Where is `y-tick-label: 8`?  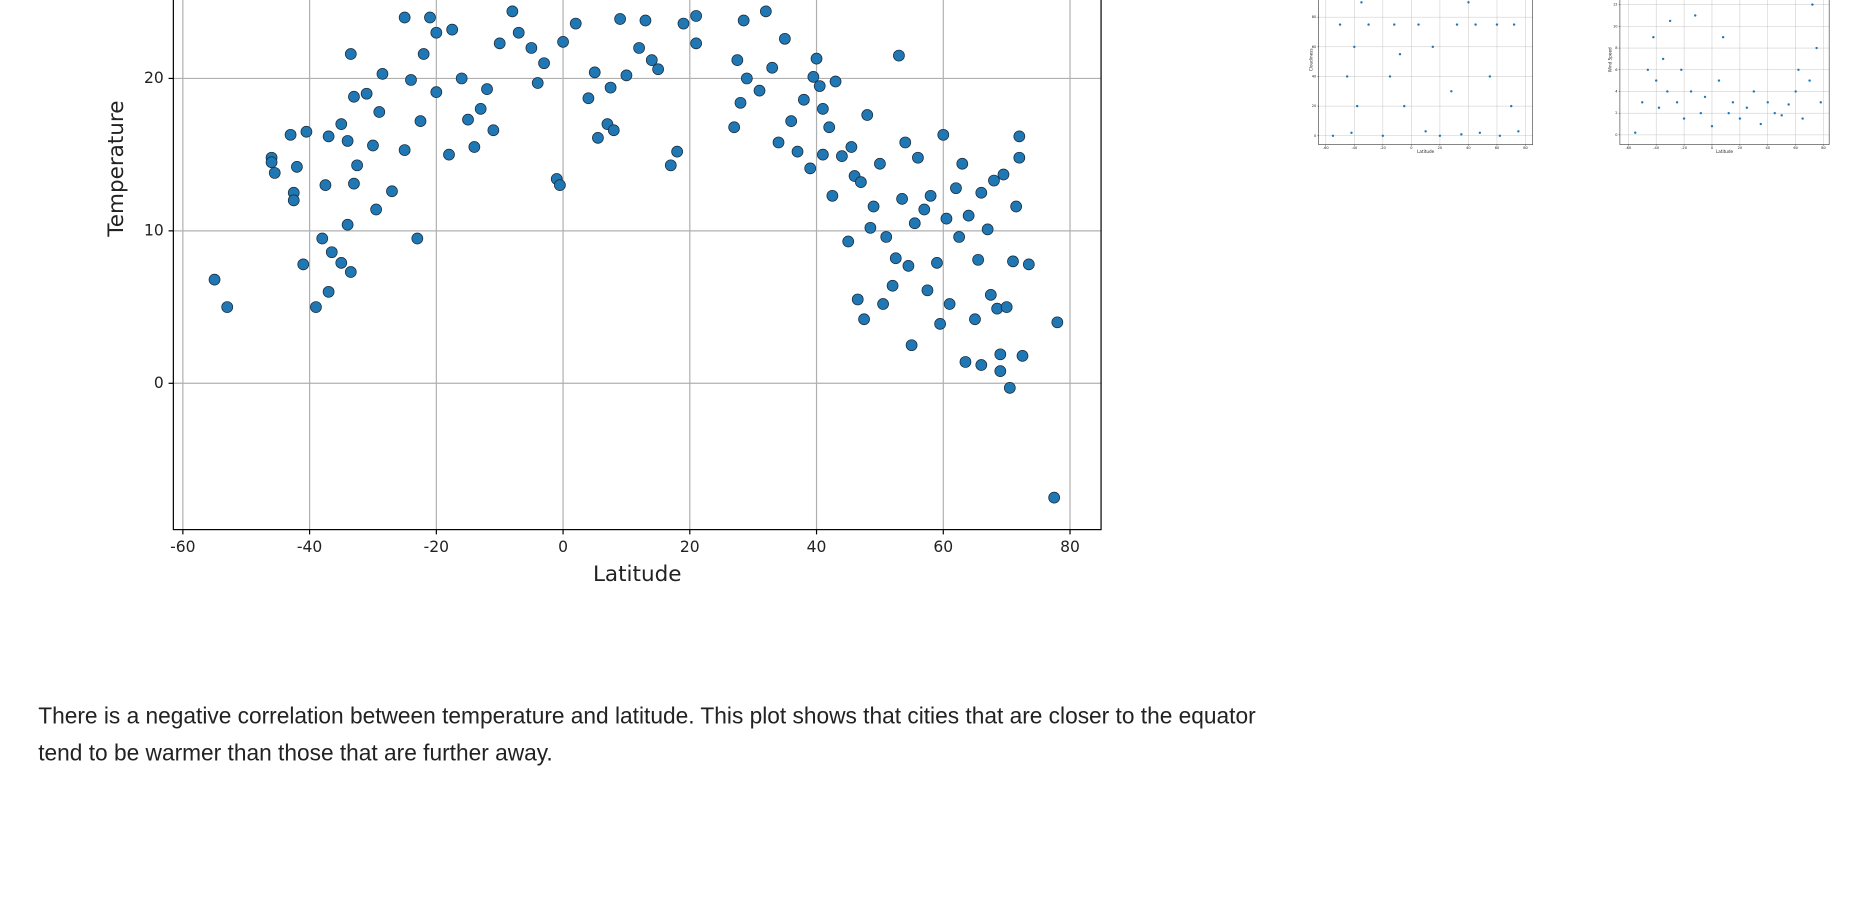 y-tick-label: 8 is located at coordinates (1616, 48).